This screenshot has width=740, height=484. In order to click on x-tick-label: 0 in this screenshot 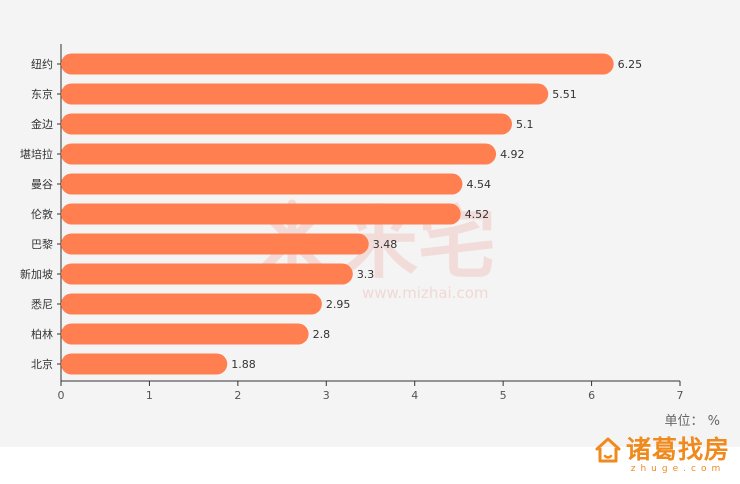, I will do `click(61, 395)`.